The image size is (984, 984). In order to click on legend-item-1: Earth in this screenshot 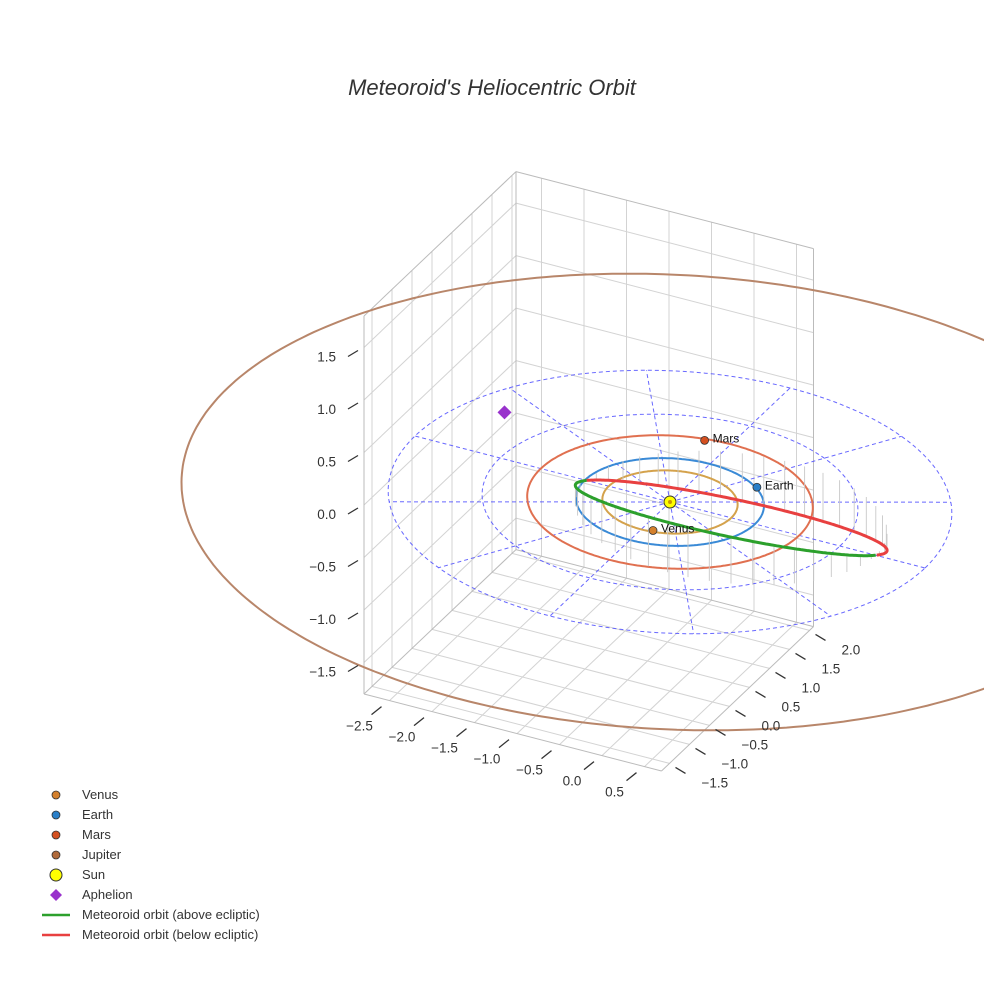, I will do `click(82, 814)`.